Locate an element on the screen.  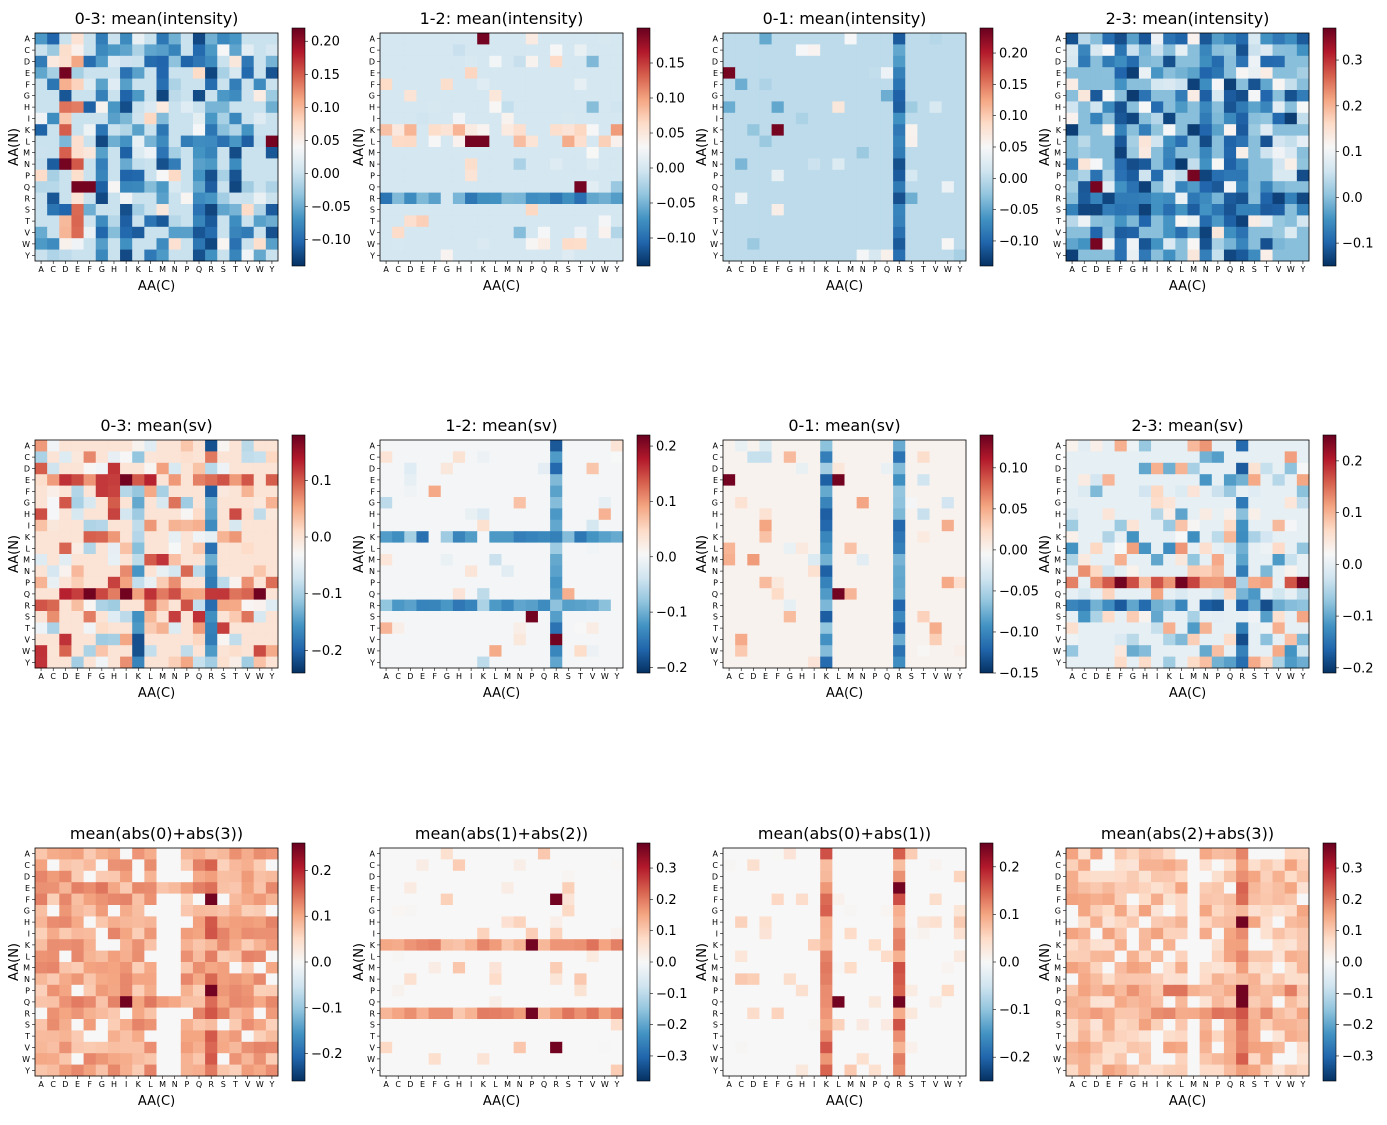
colorbar-tick-label: −0.10 is located at coordinates (1019, 241).